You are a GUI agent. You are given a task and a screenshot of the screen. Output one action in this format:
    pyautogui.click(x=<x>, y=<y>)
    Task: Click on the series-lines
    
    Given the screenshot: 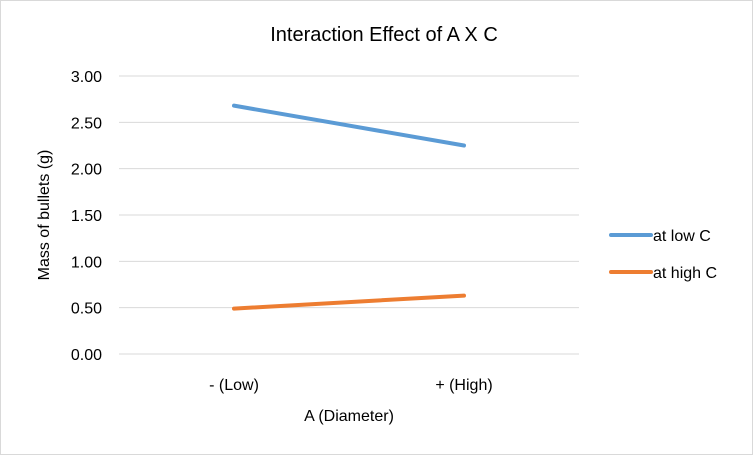 What is the action you would take?
    pyautogui.click(x=349, y=207)
    